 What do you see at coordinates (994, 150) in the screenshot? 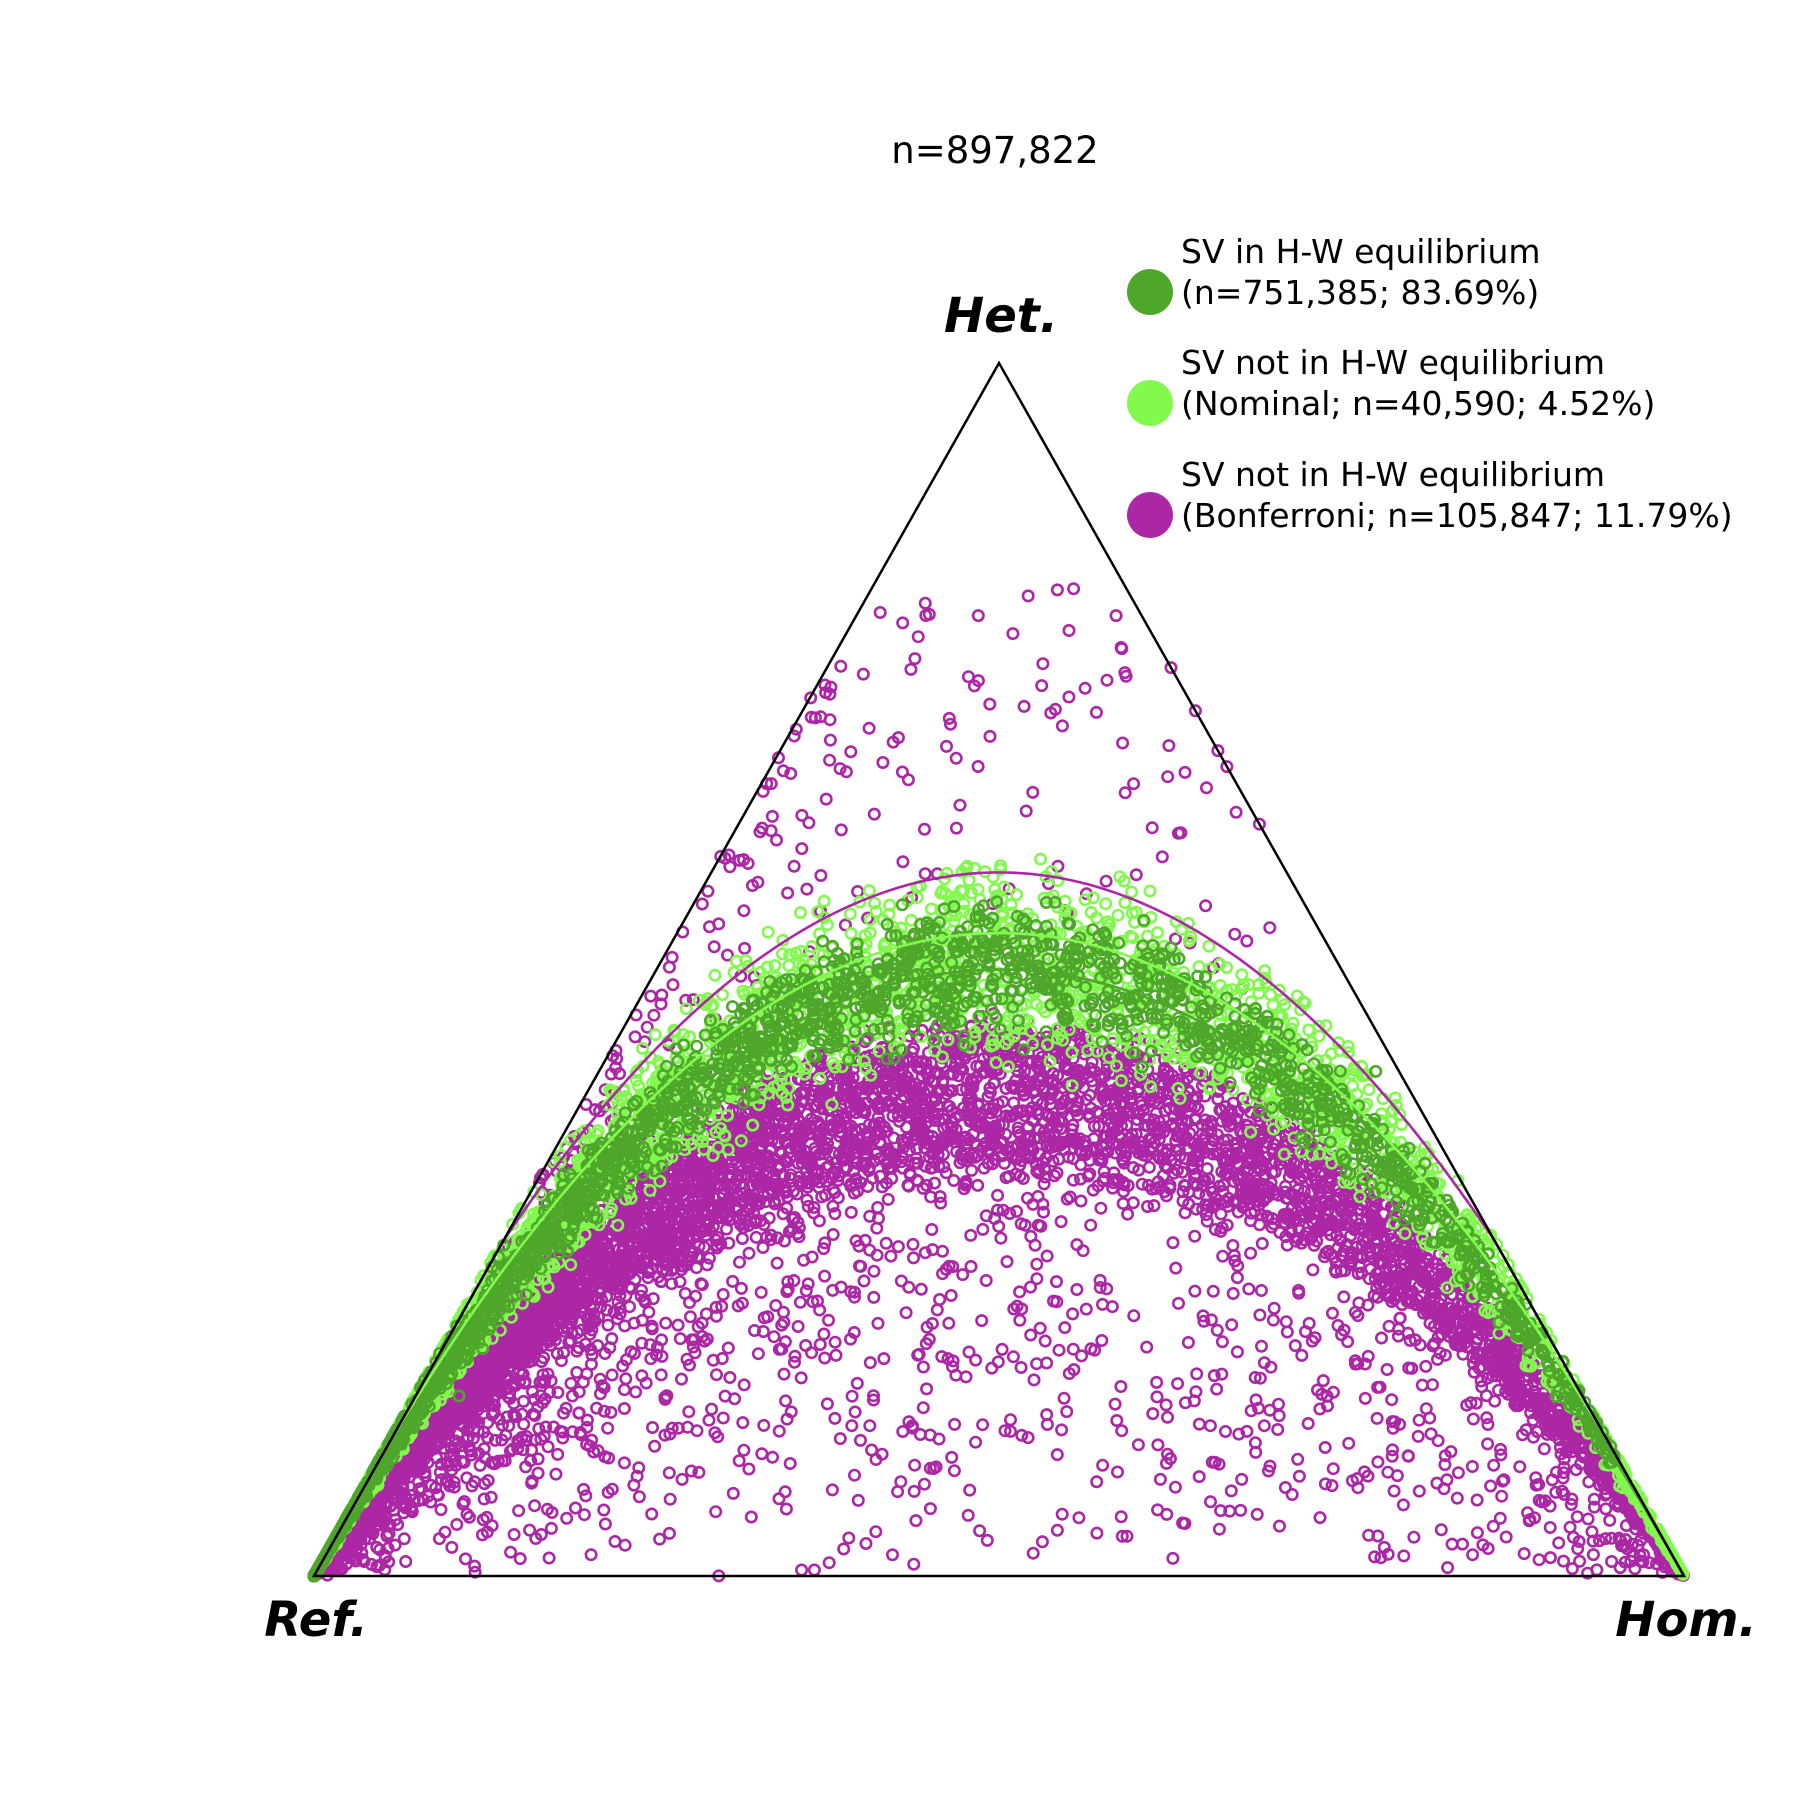
I see `chart-title: n=897,822` at bounding box center [994, 150].